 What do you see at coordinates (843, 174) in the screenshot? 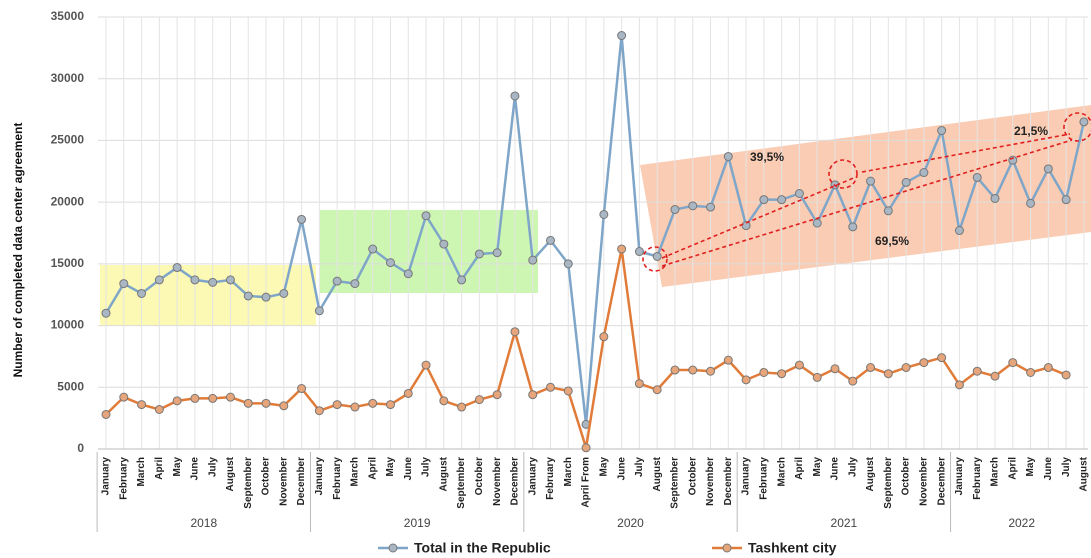
I see `trend-circle` at bounding box center [843, 174].